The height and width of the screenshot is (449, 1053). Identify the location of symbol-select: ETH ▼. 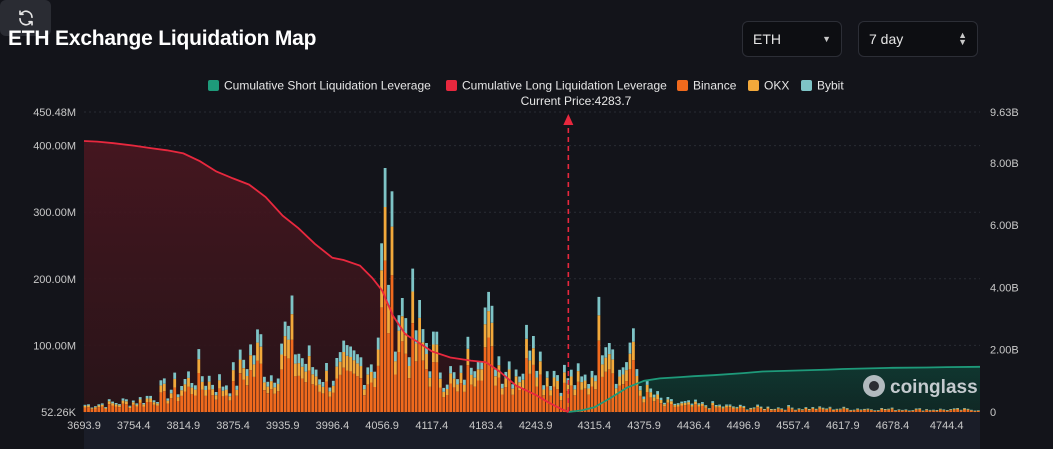
(792, 39).